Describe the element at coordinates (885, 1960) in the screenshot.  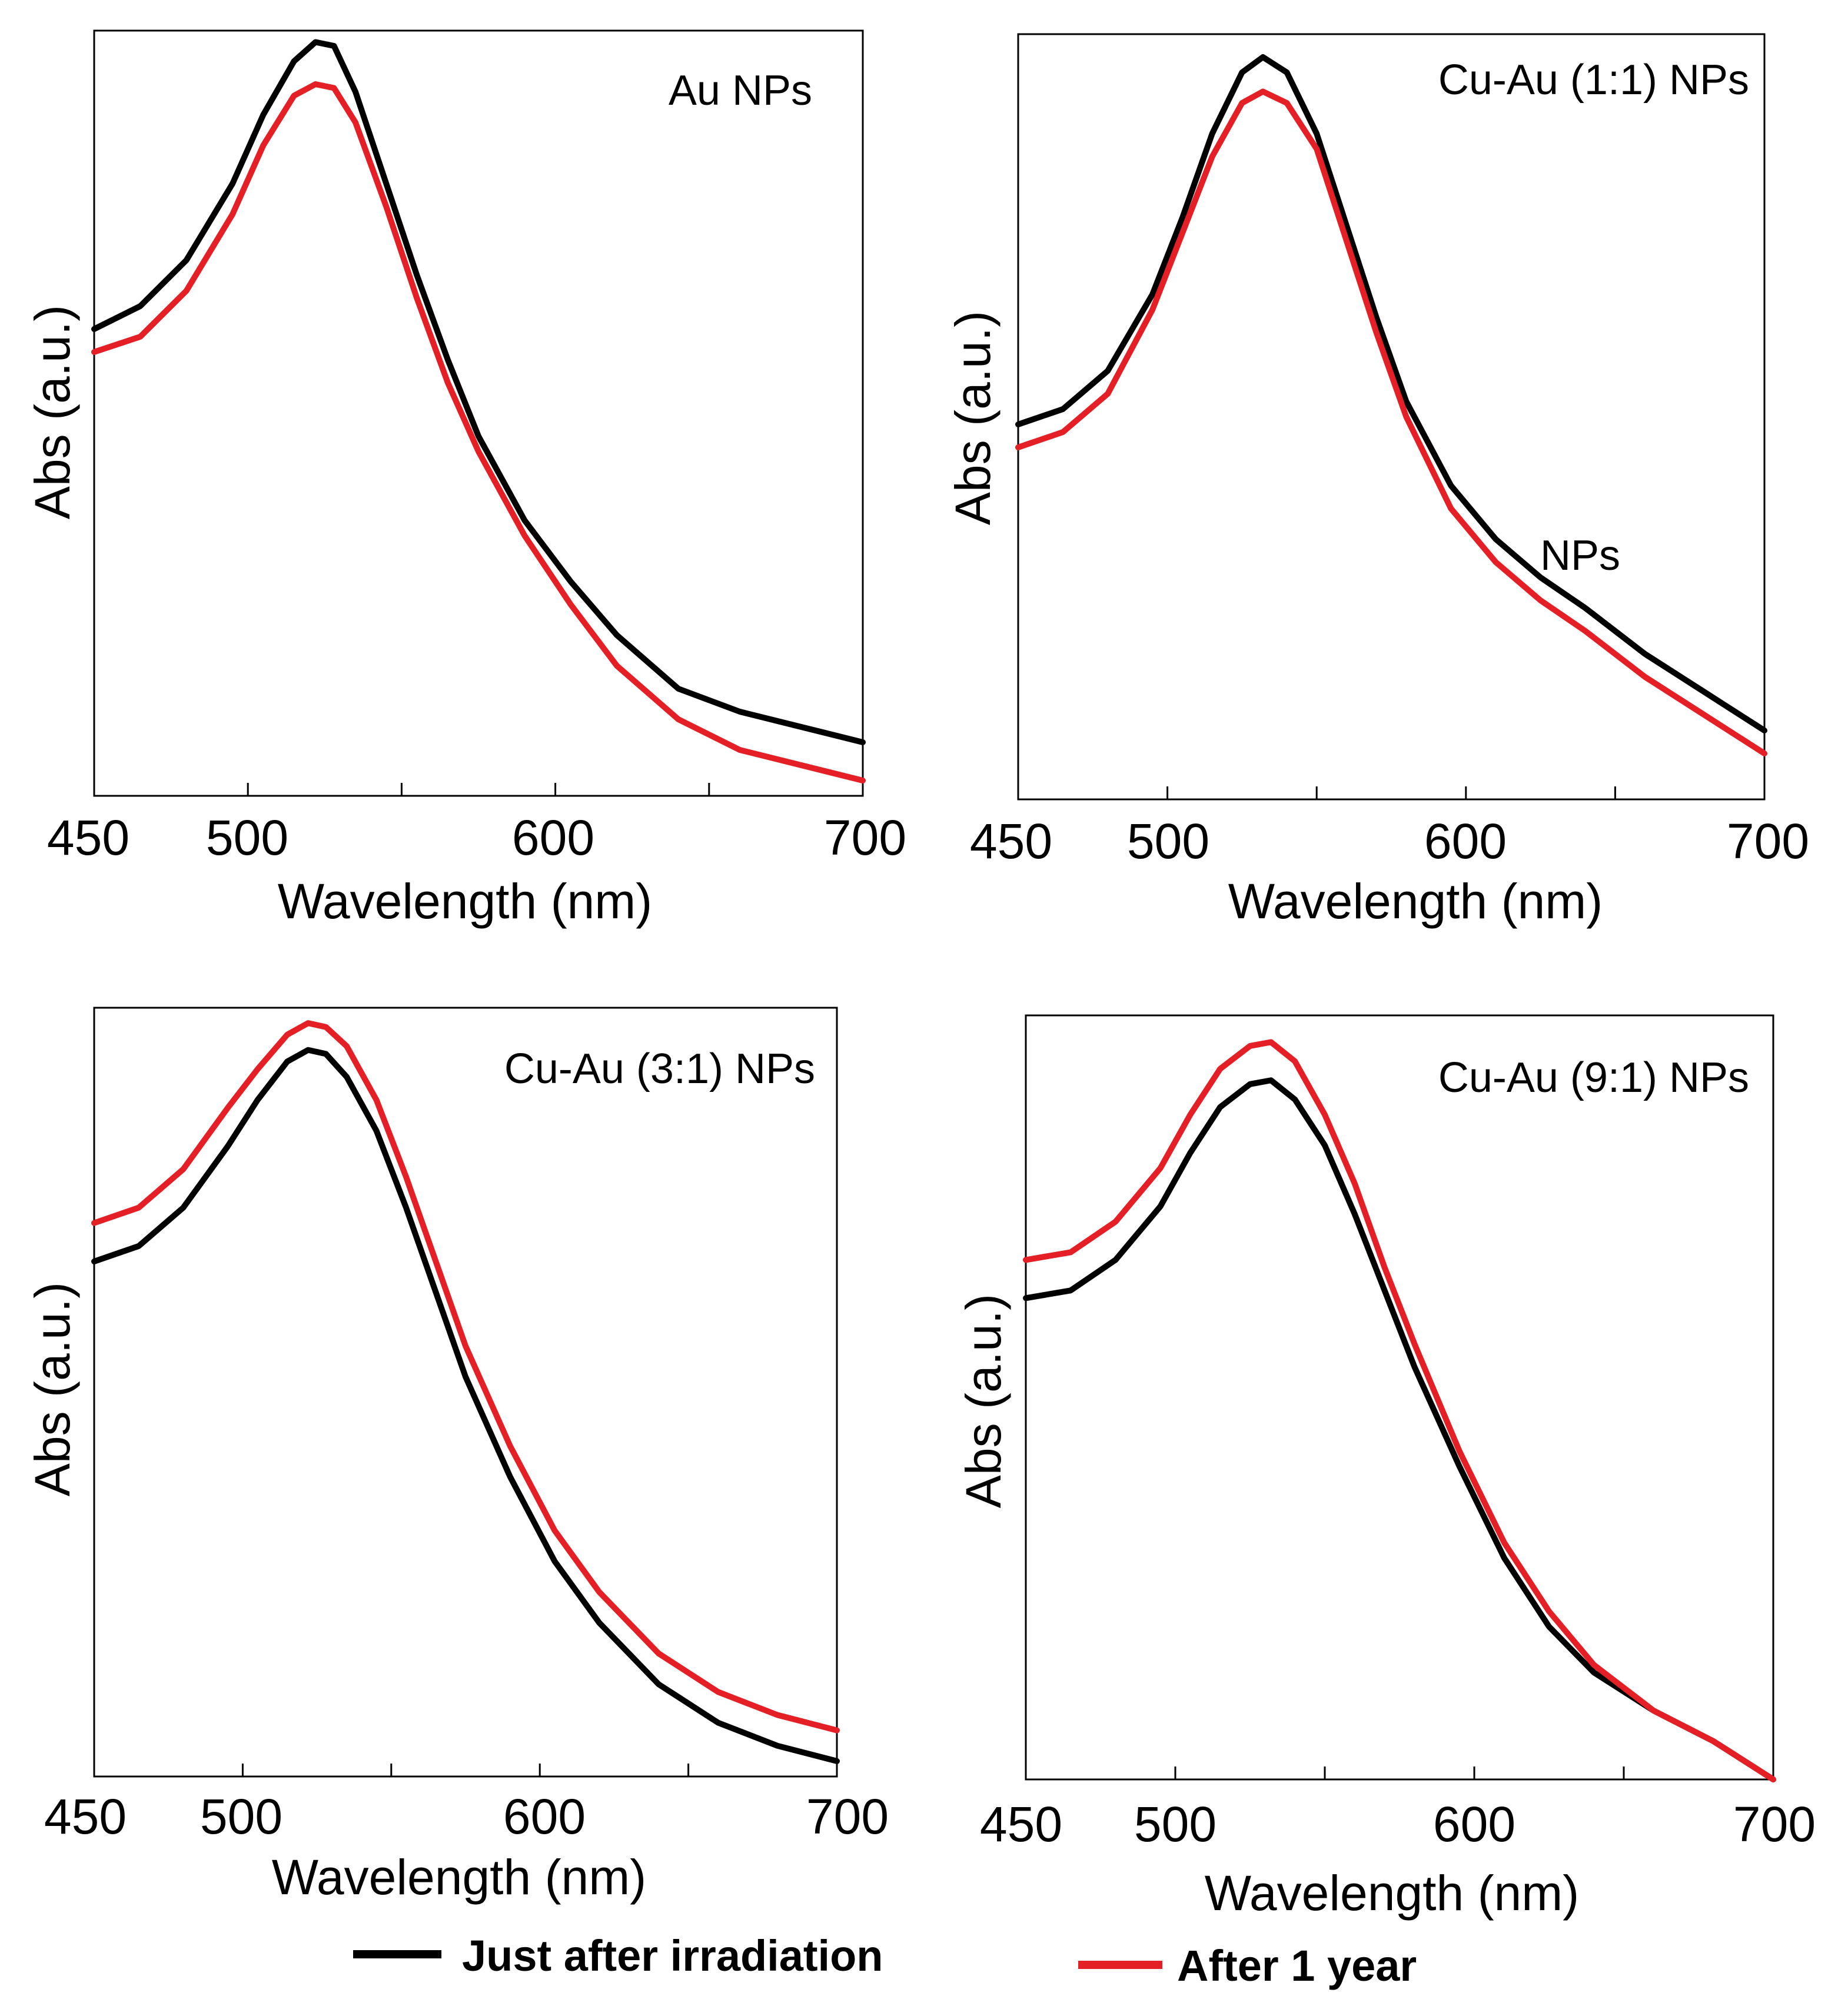
I see `legend: Just after irradiation After 1 year` at that location.